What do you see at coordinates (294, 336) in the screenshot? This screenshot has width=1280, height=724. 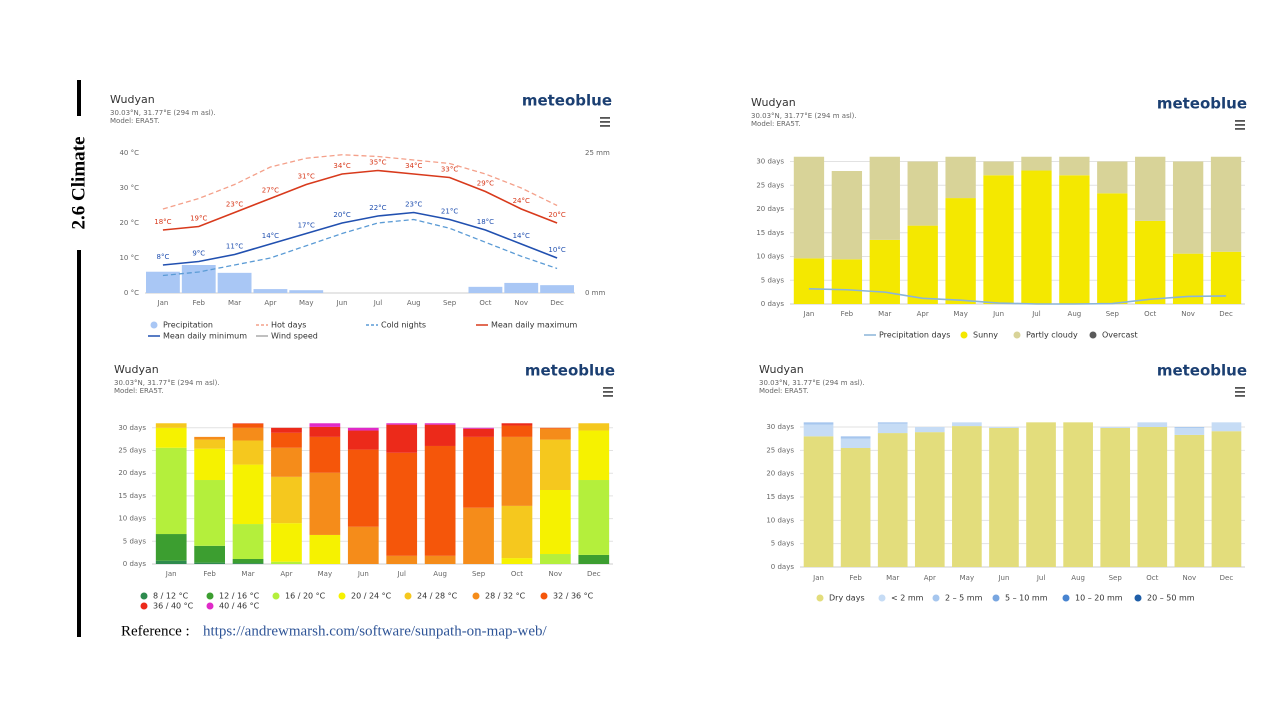 I see `legend-label: Wind speed` at bounding box center [294, 336].